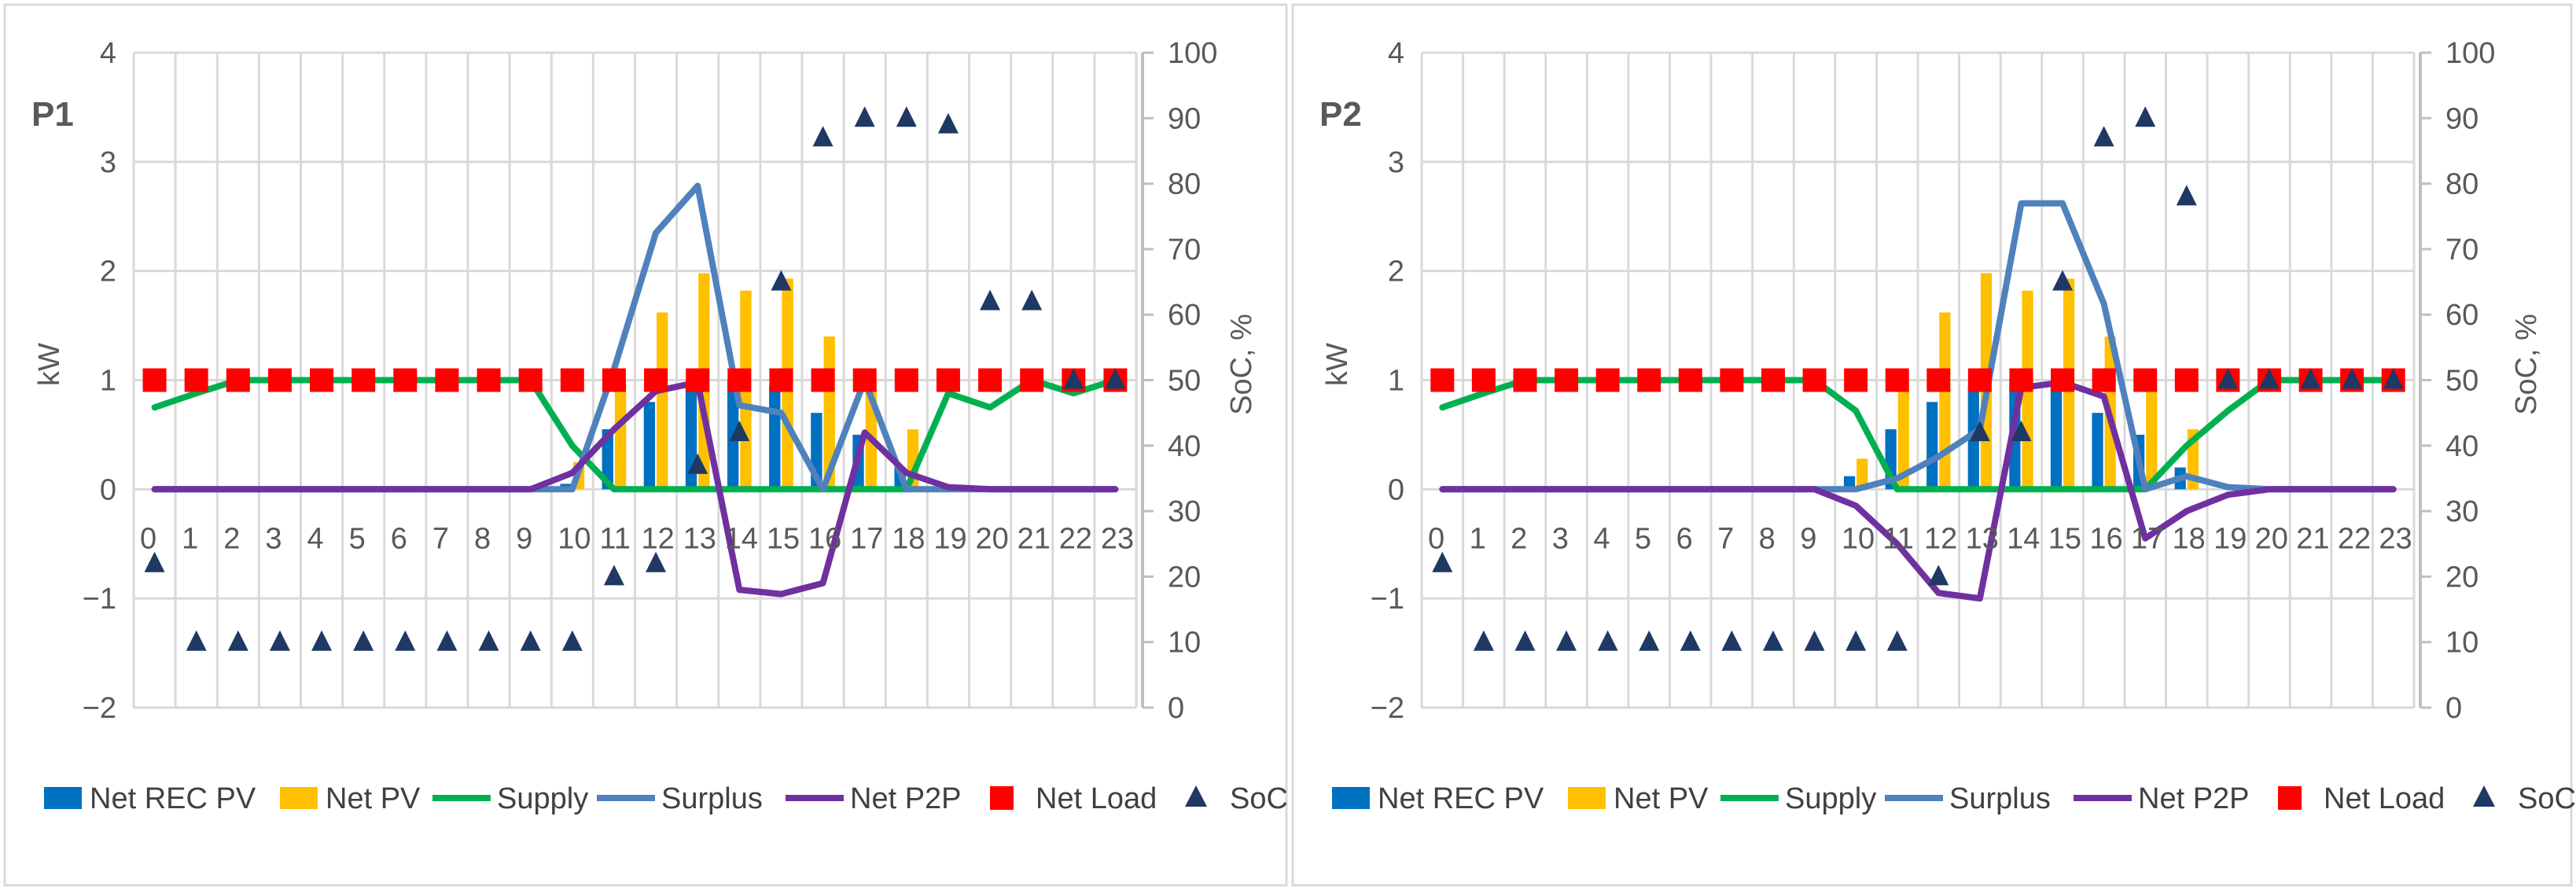 Image resolution: width=2576 pixels, height=890 pixels. Describe the element at coordinates (712, 799) in the screenshot. I see `legend-label: Surplus` at that location.